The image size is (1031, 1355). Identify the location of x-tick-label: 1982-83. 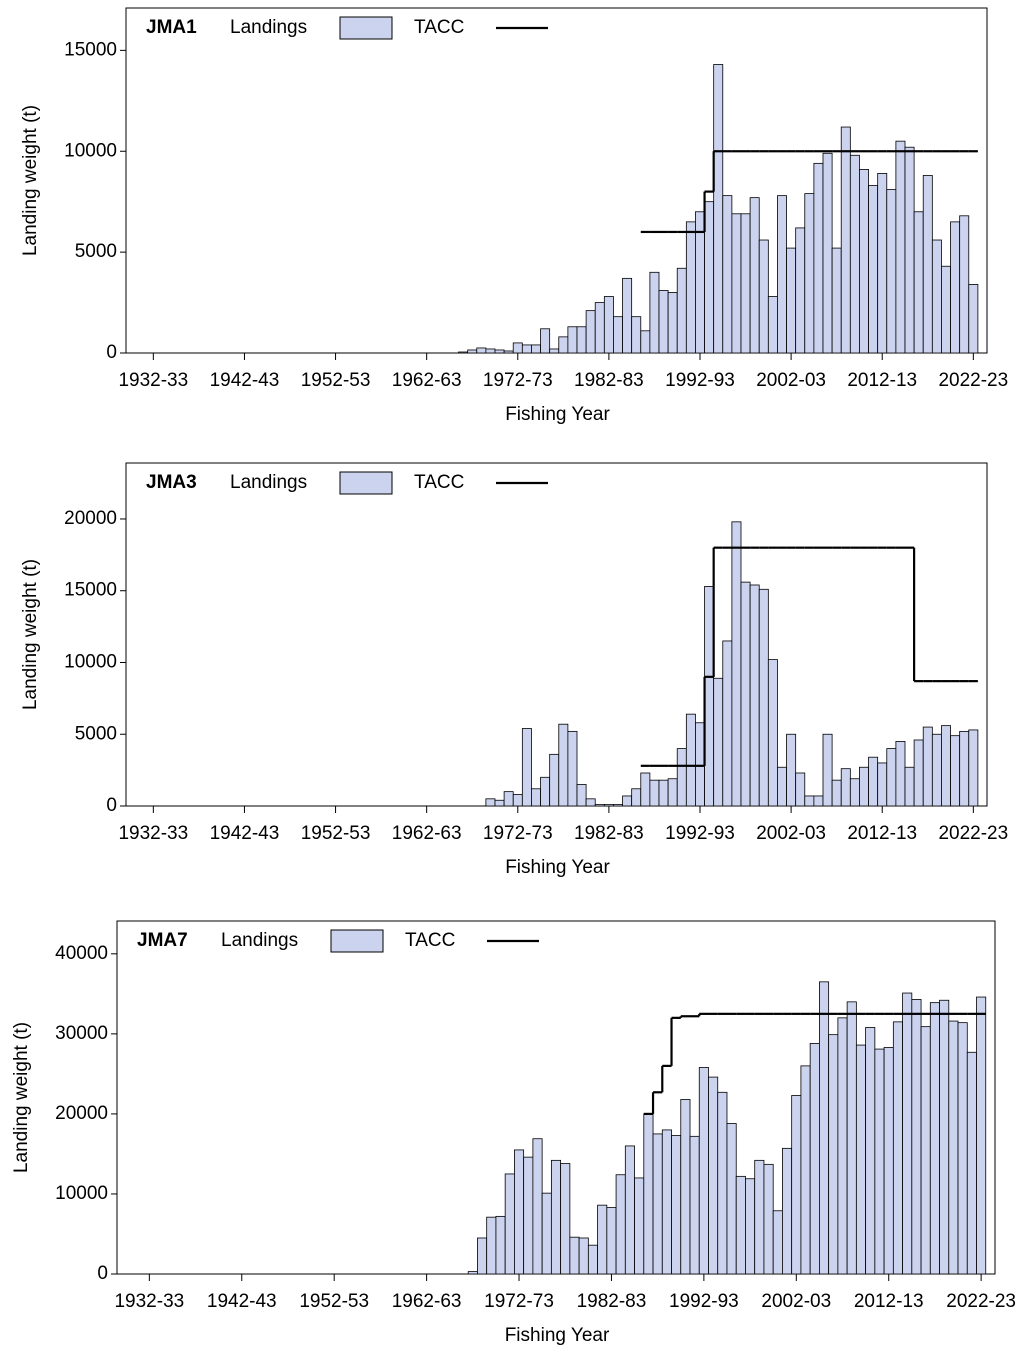
(612, 1301).